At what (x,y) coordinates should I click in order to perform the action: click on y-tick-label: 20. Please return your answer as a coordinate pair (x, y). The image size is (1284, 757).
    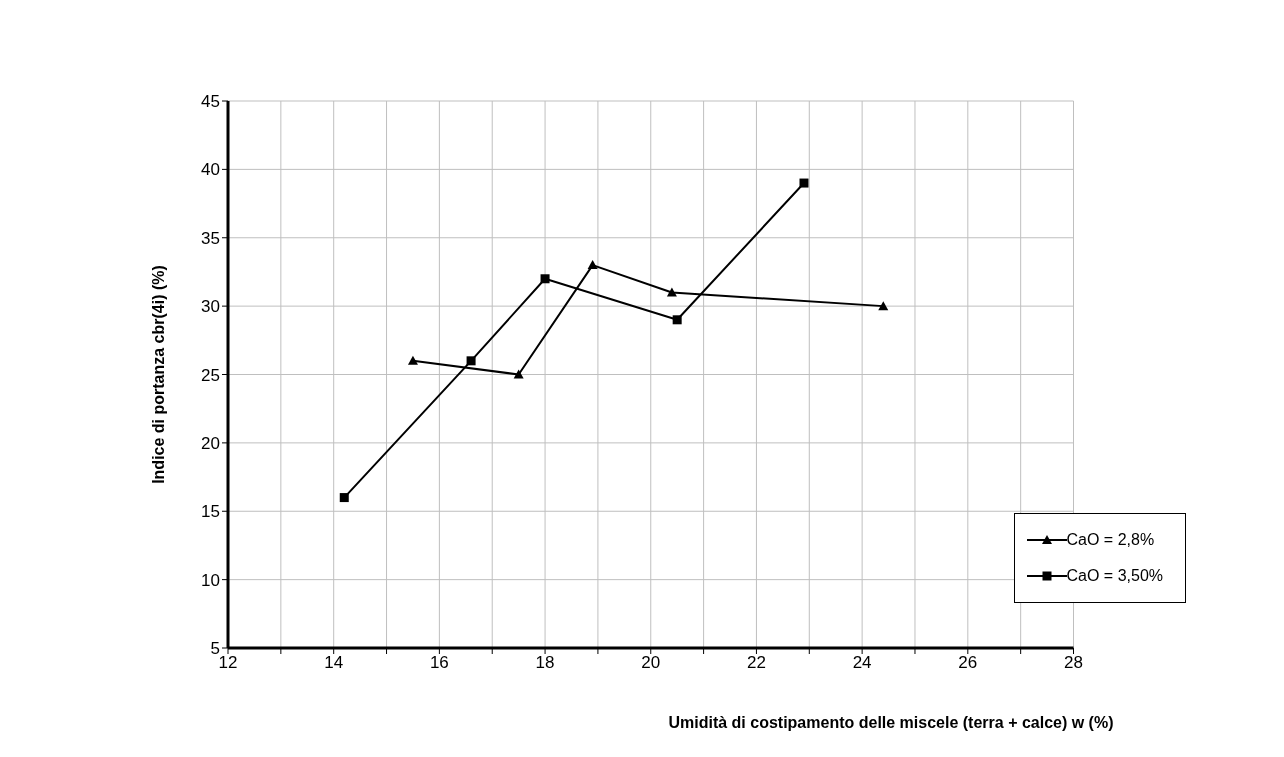
    Looking at the image, I should click on (210, 443).